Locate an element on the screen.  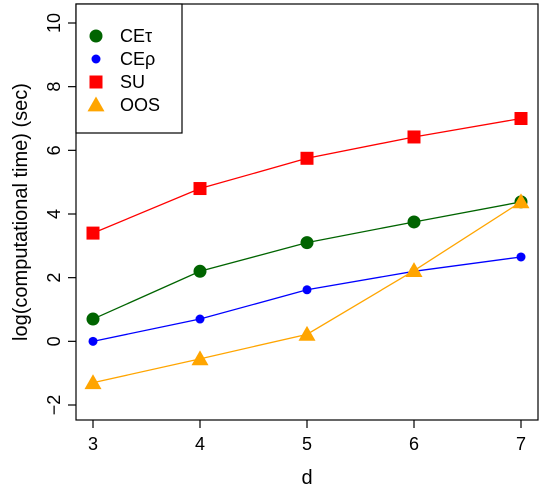
x-tick-label: 3 is located at coordinates (93, 444).